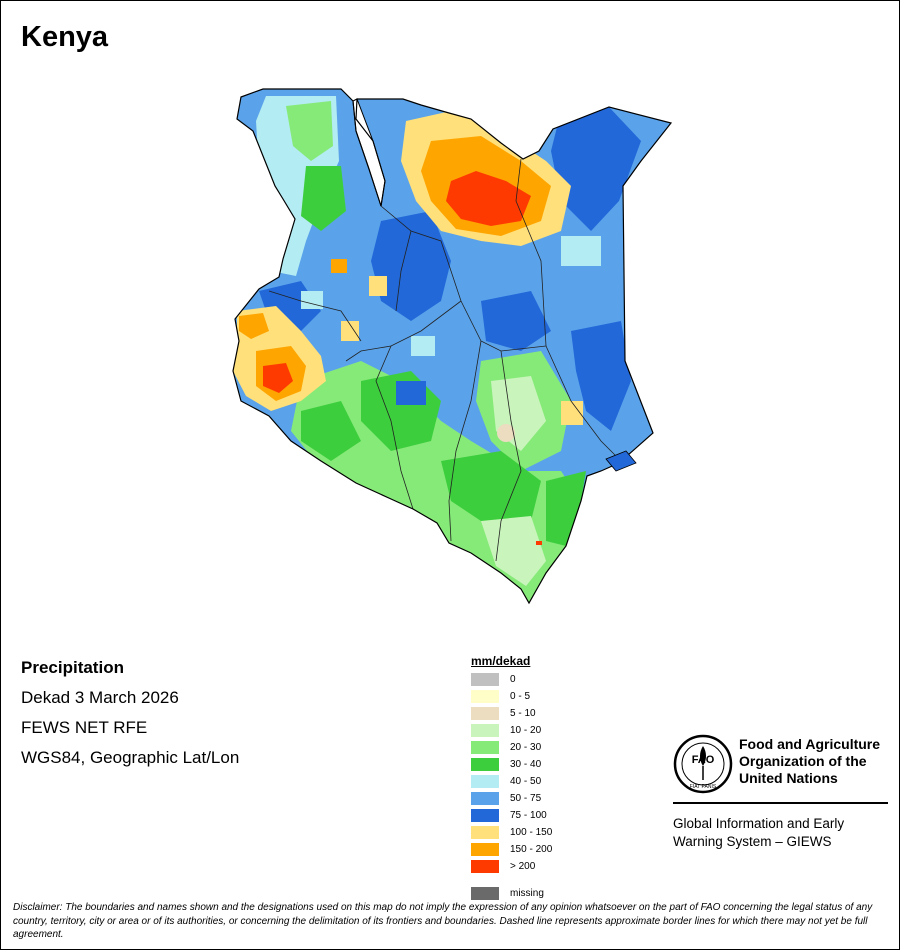 This screenshot has height=950, width=900. I want to click on zone-gt200-north, so click(488, 198).